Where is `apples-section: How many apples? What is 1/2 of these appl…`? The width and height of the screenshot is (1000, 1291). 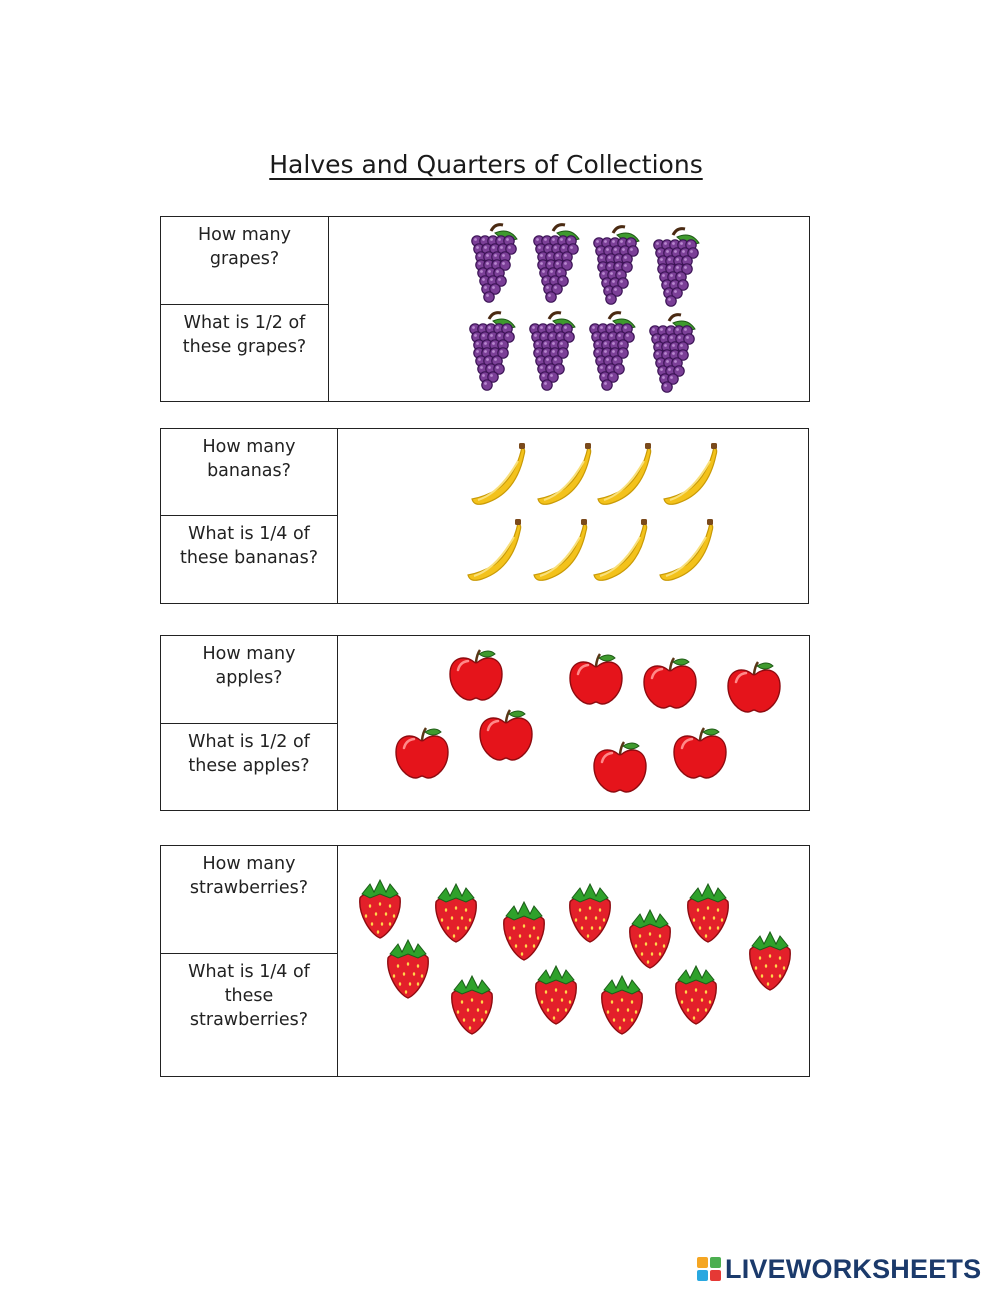
apples-section: How many apples? What is 1/2 of these appl… is located at coordinates (485, 723).